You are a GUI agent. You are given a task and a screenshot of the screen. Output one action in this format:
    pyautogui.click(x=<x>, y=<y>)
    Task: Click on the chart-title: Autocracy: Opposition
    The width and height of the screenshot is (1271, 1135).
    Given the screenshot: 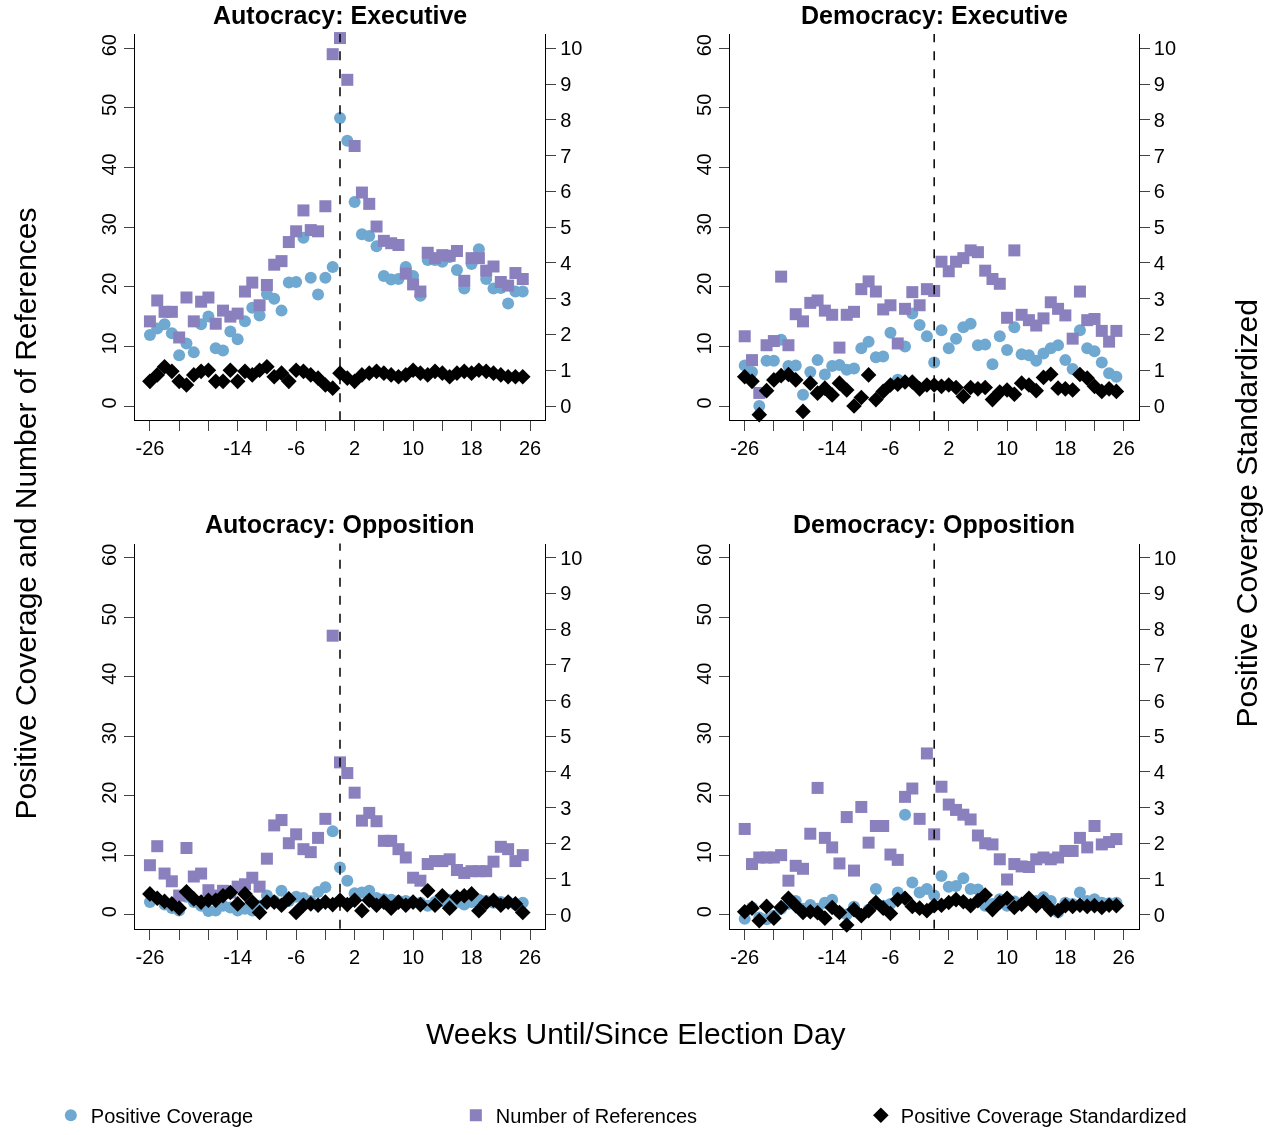 What is the action you would take?
    pyautogui.click(x=340, y=524)
    